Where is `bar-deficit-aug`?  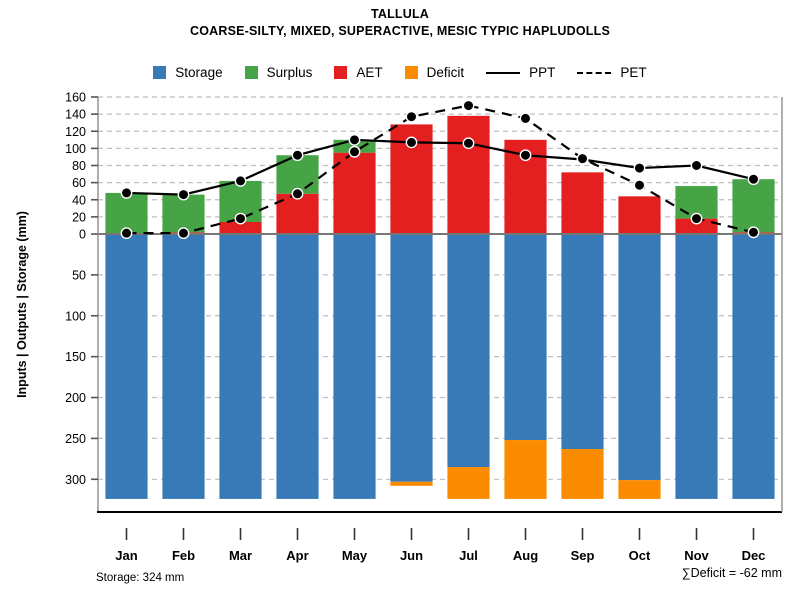
bar-deficit-aug is located at coordinates (525, 469).